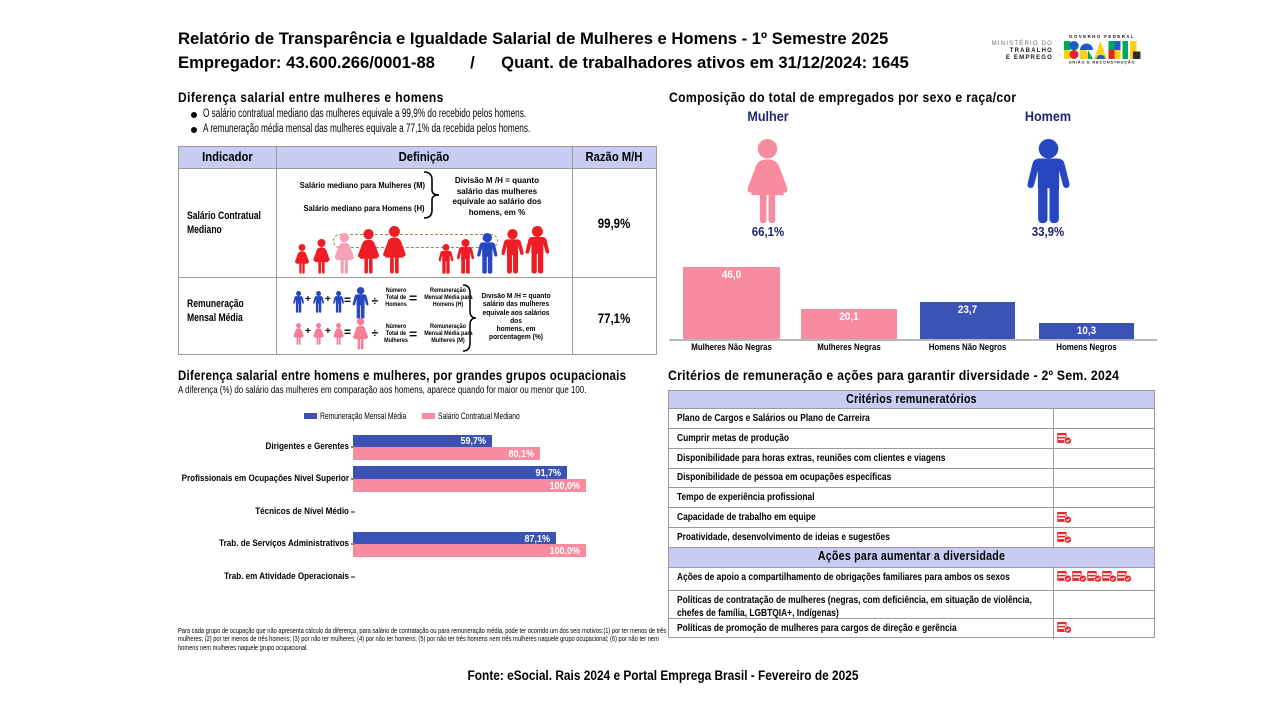 This screenshot has width=1280, height=720. Describe the element at coordinates (1102, 36) in the screenshot. I see `svg-text: GOVERNO FEDERAL` at that location.